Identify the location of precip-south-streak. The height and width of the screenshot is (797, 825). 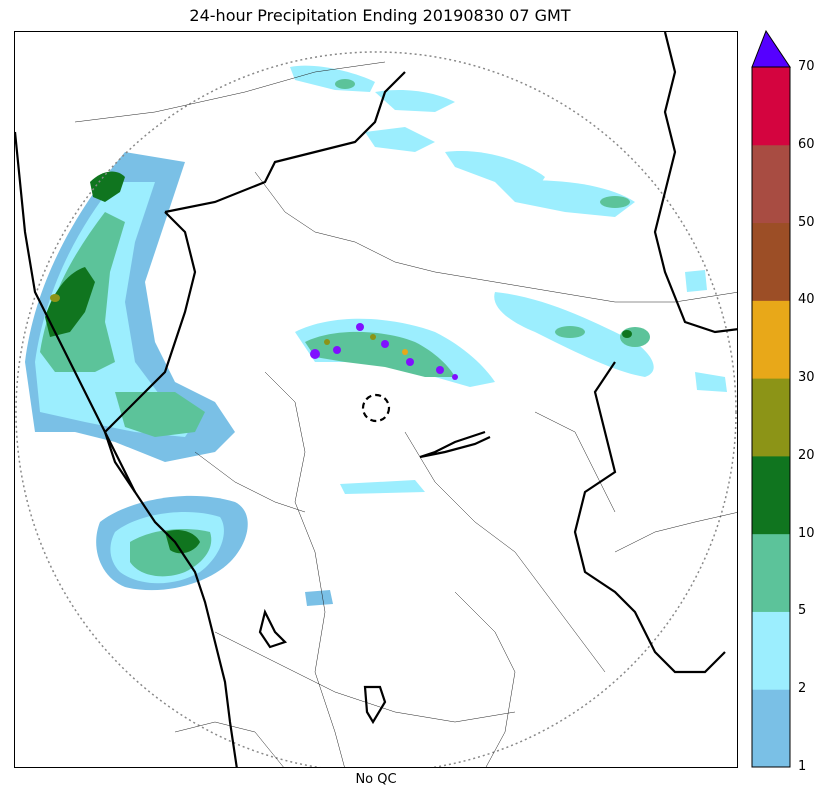
(382, 487).